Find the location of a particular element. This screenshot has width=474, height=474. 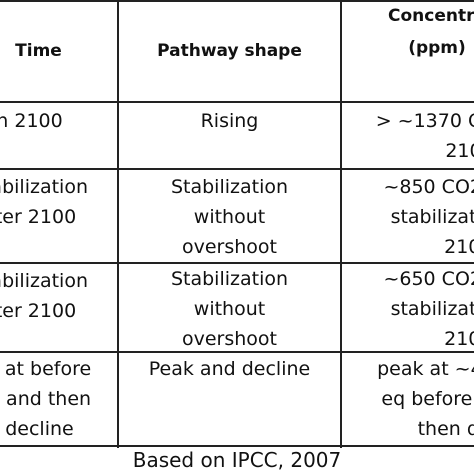

row2-concentration: ~850 CO2-e stabilizatio 2100) is located at coordinates (408, 217).